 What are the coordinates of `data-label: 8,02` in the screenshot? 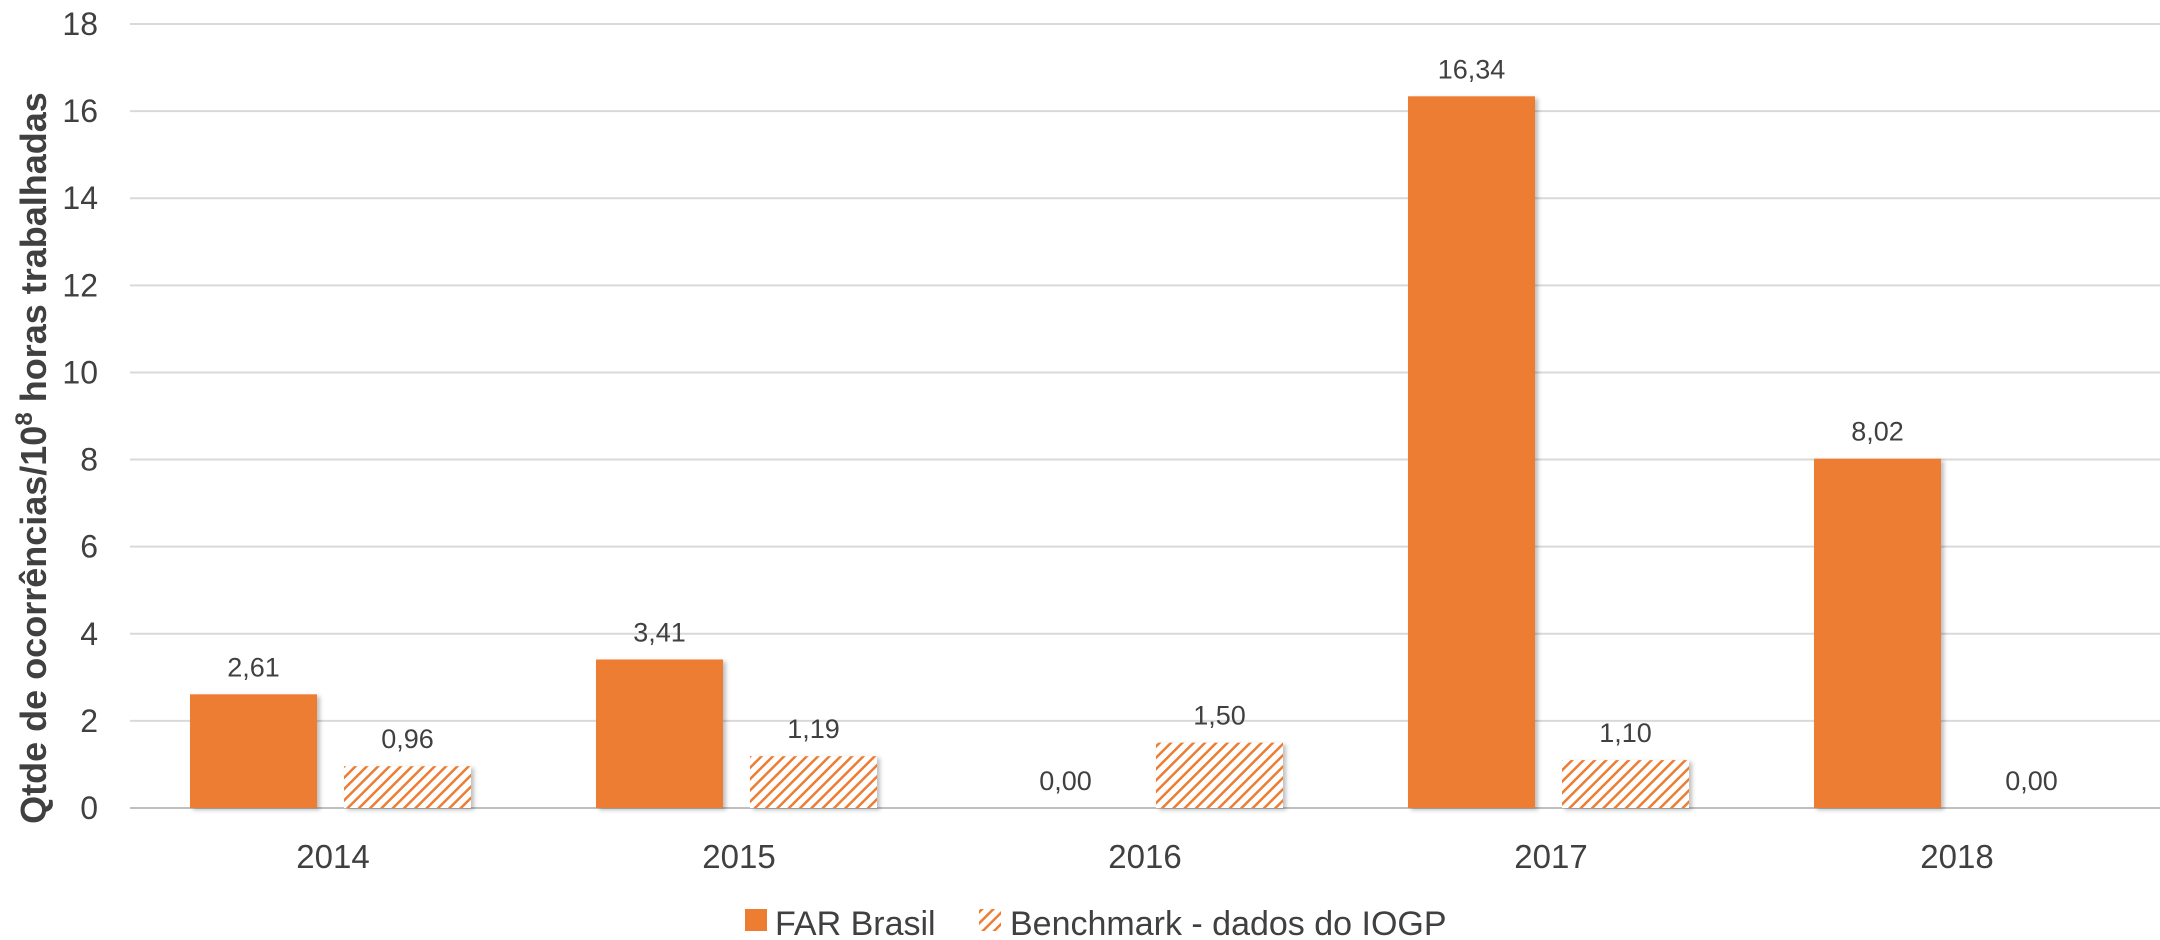 It's located at (1877, 432).